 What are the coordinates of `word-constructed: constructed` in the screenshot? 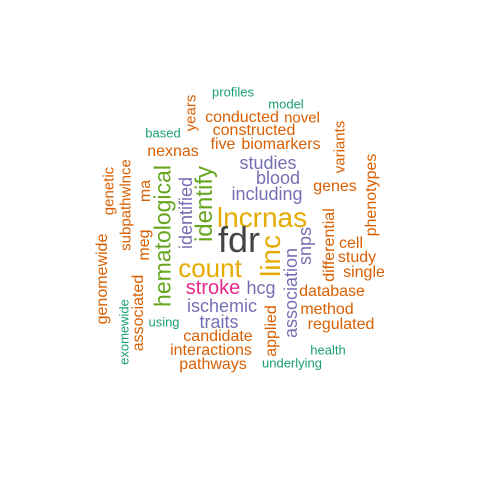 It's located at (254, 130).